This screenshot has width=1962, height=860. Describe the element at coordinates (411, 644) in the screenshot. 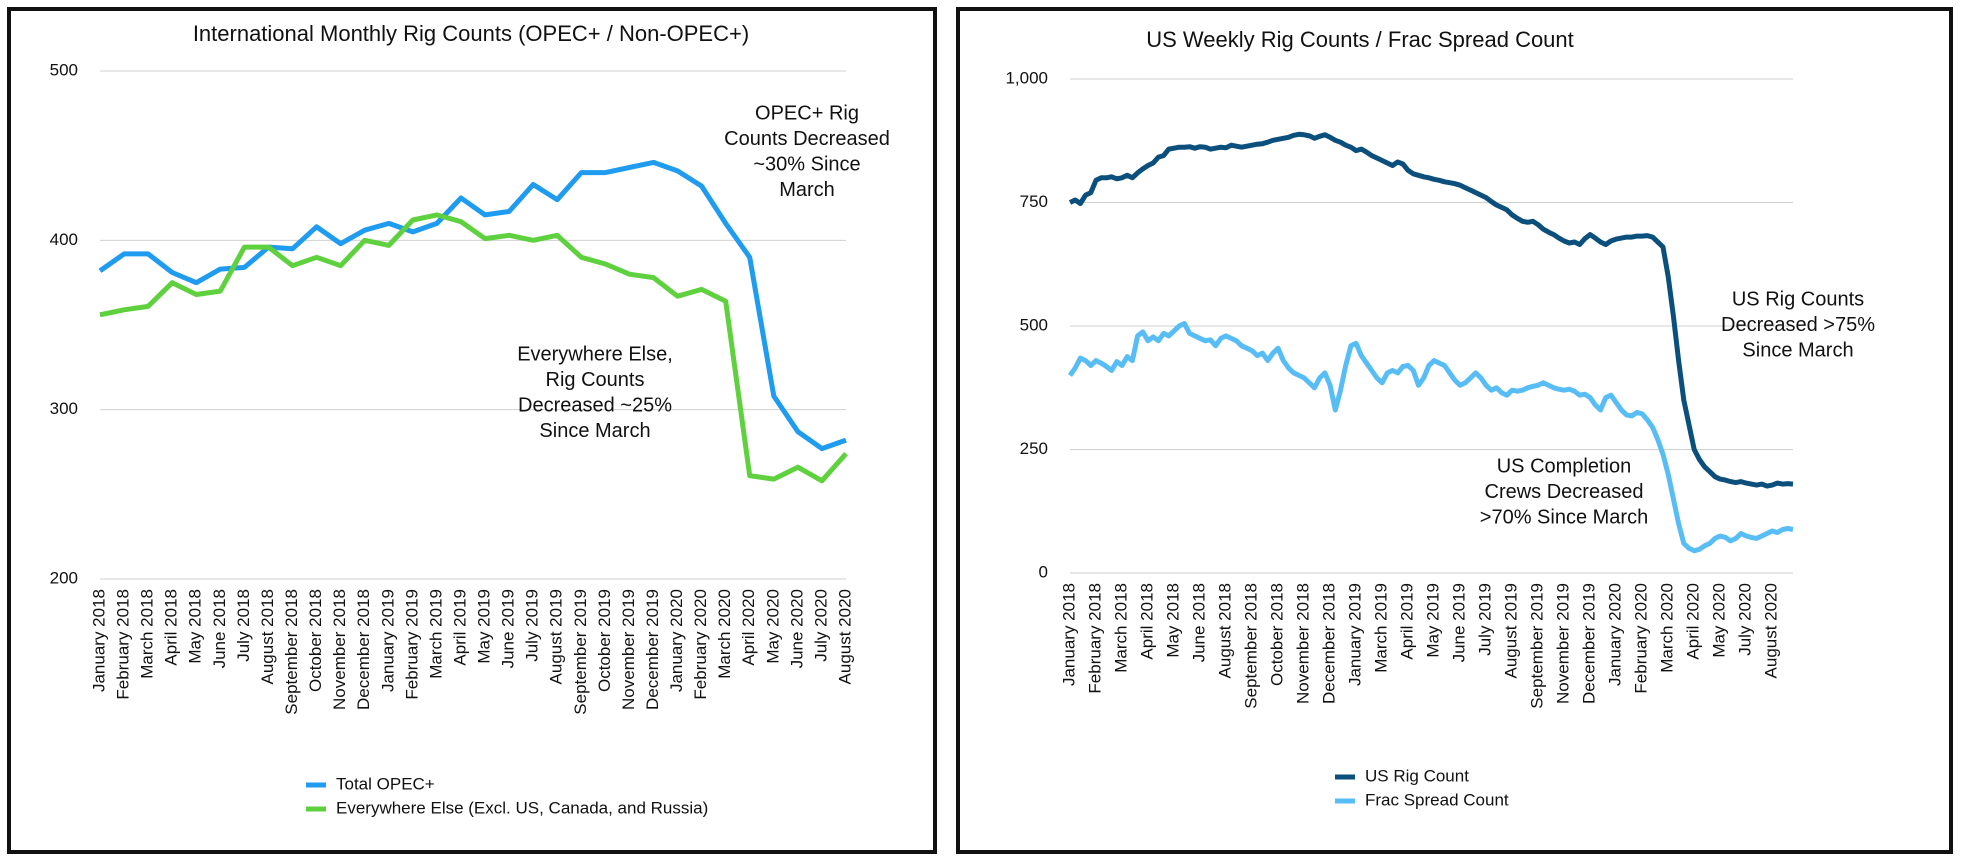

I see `x-tick-label: February 2019` at that location.